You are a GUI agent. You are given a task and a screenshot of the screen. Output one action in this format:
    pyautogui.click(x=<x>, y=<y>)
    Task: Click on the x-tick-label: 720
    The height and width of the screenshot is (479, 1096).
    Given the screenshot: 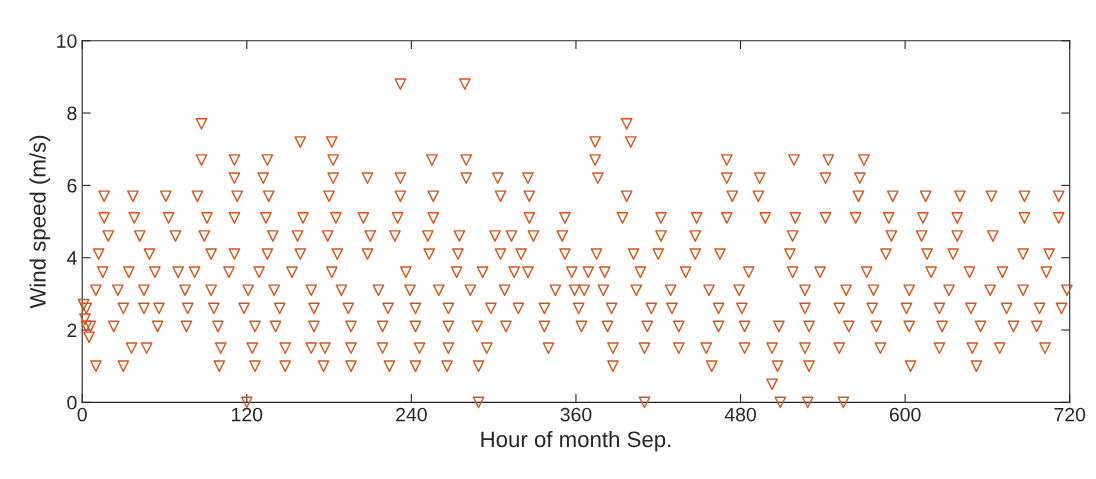 What is the action you would take?
    pyautogui.click(x=1070, y=414)
    